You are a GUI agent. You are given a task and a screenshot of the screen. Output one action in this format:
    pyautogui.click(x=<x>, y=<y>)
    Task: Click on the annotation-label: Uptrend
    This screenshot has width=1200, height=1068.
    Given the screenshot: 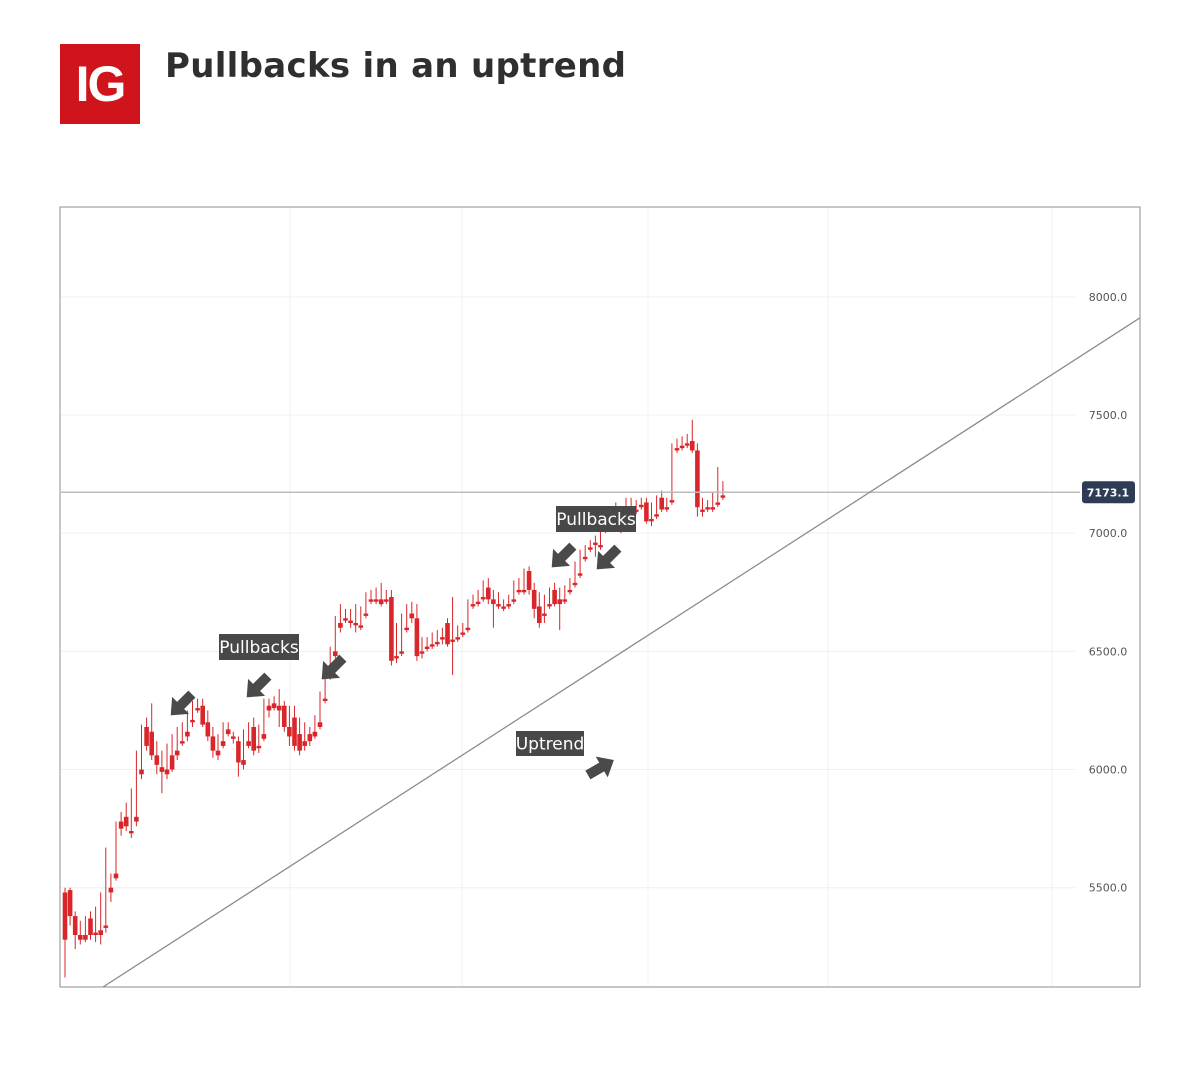 What is the action you would take?
    pyautogui.click(x=550, y=745)
    